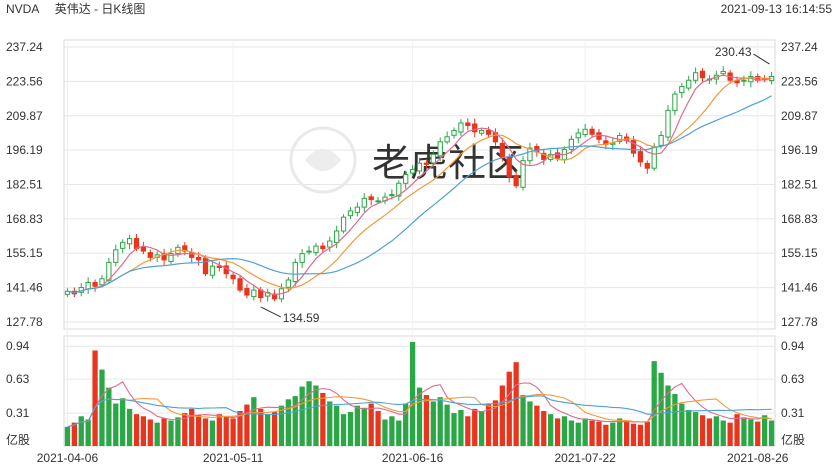 Image resolution: width=840 pixels, height=470 pixels. I want to click on chart-header: NVDA 英伟达 - 日K线图, so click(81, 9).